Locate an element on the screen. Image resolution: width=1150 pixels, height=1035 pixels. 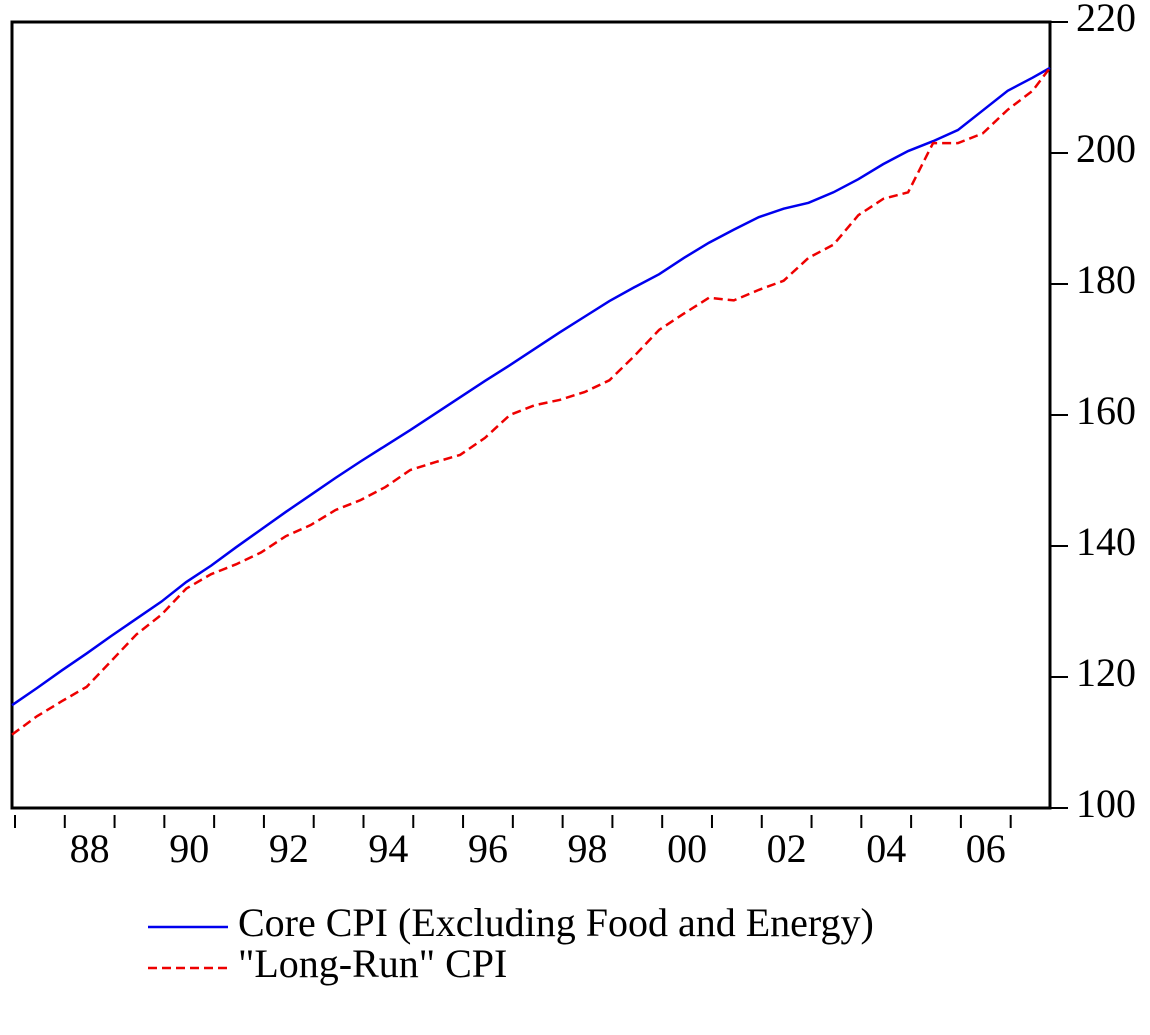
y-tick-label: 220 is located at coordinates (1106, 20).